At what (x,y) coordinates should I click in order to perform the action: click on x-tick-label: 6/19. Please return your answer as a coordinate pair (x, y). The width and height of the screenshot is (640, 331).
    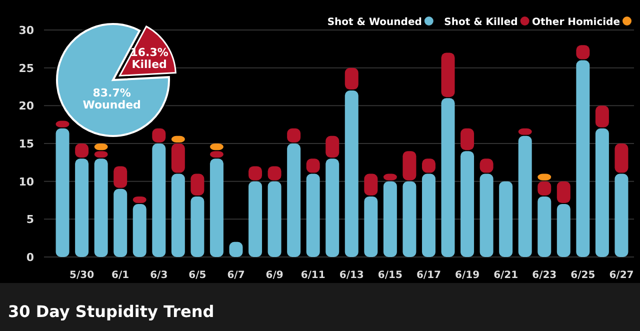
    Looking at the image, I should click on (467, 275).